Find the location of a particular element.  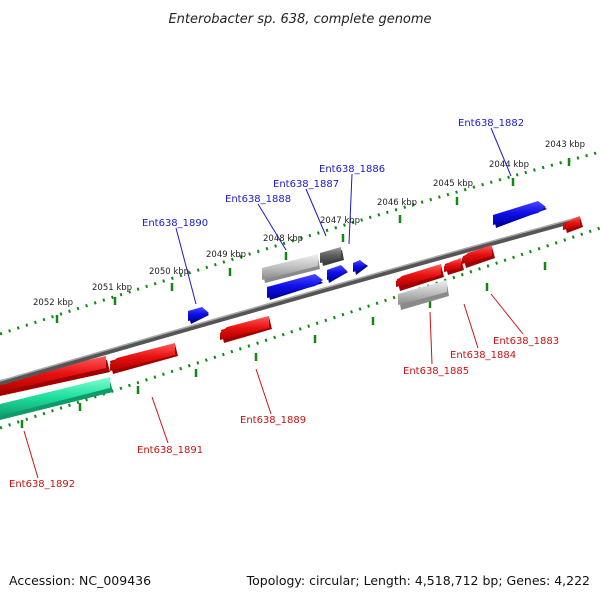

kbp-label: 2052 kbp is located at coordinates (53, 303).